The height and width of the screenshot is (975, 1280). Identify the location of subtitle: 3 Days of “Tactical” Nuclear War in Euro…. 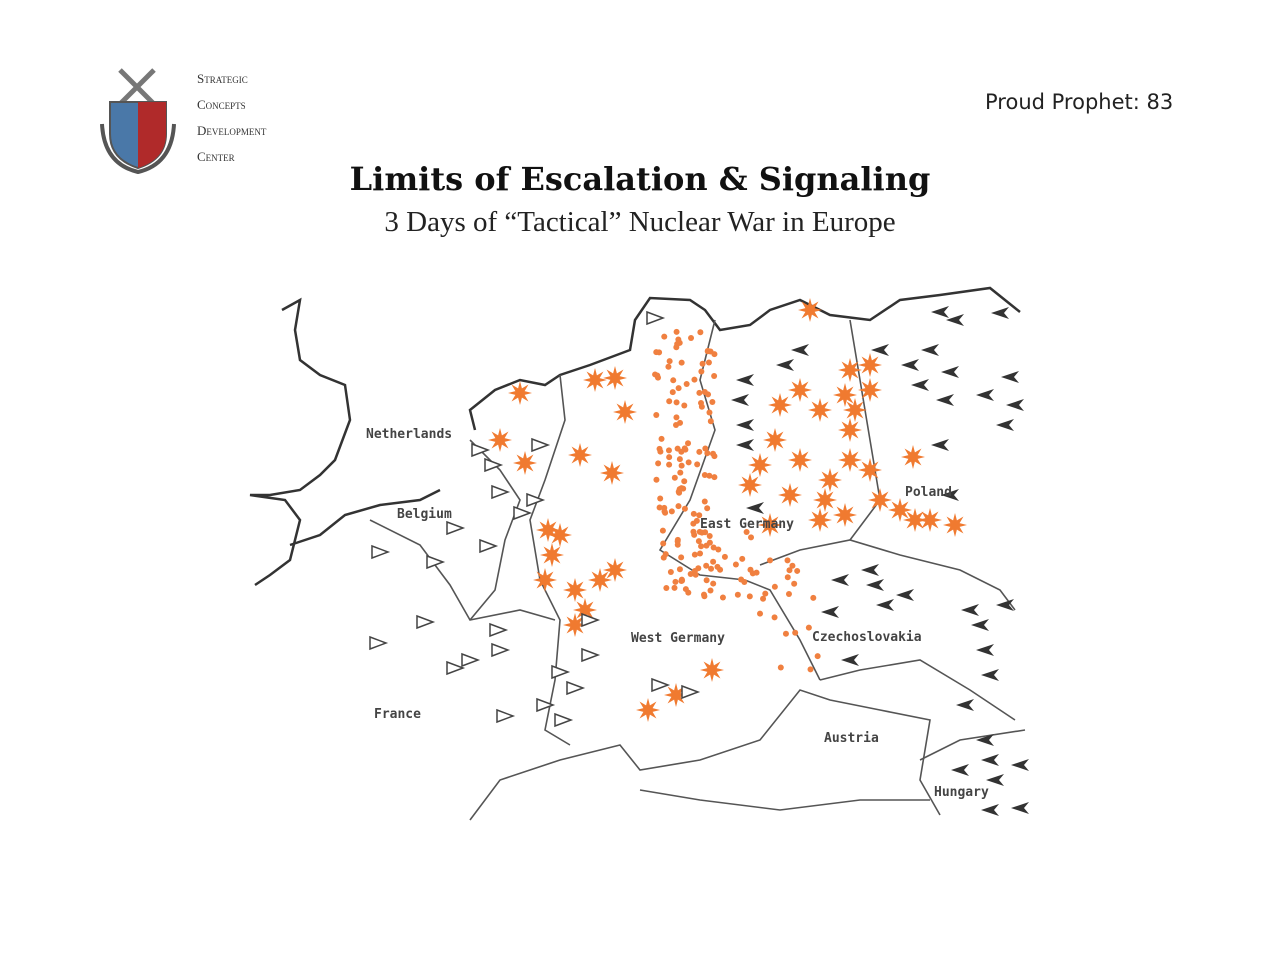
(640, 222).